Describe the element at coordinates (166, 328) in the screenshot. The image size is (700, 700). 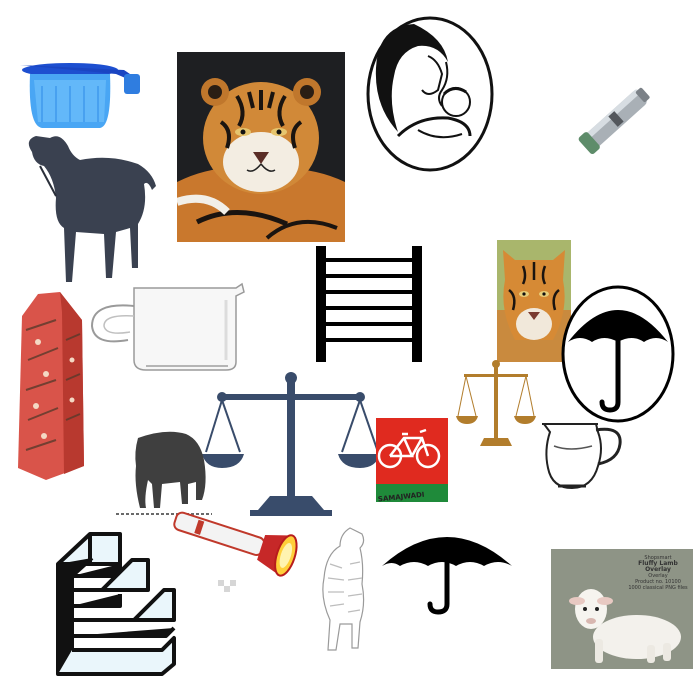
I see `glass-jug-icon` at that location.